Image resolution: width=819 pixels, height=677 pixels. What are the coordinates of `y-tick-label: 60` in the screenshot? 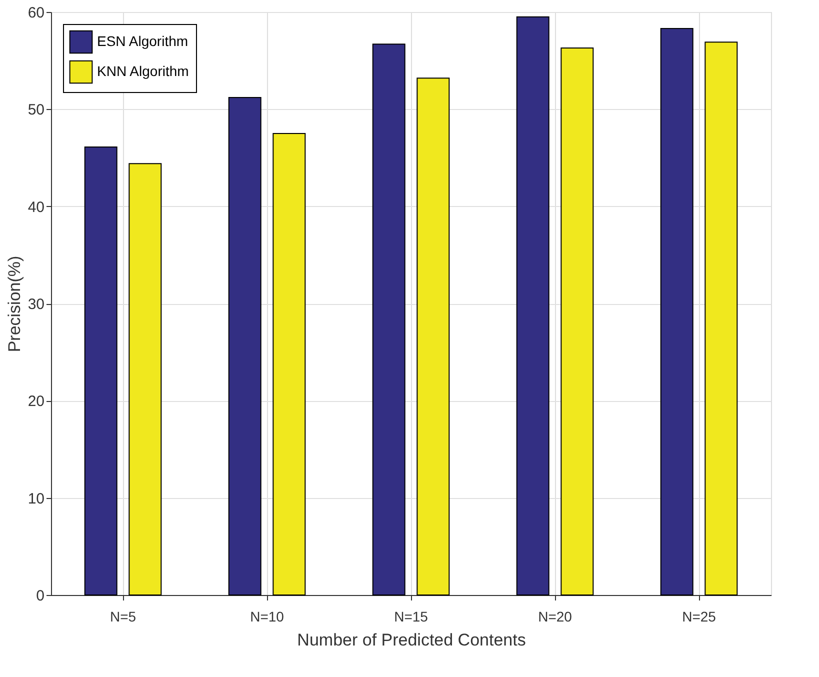 It's located at (36, 13).